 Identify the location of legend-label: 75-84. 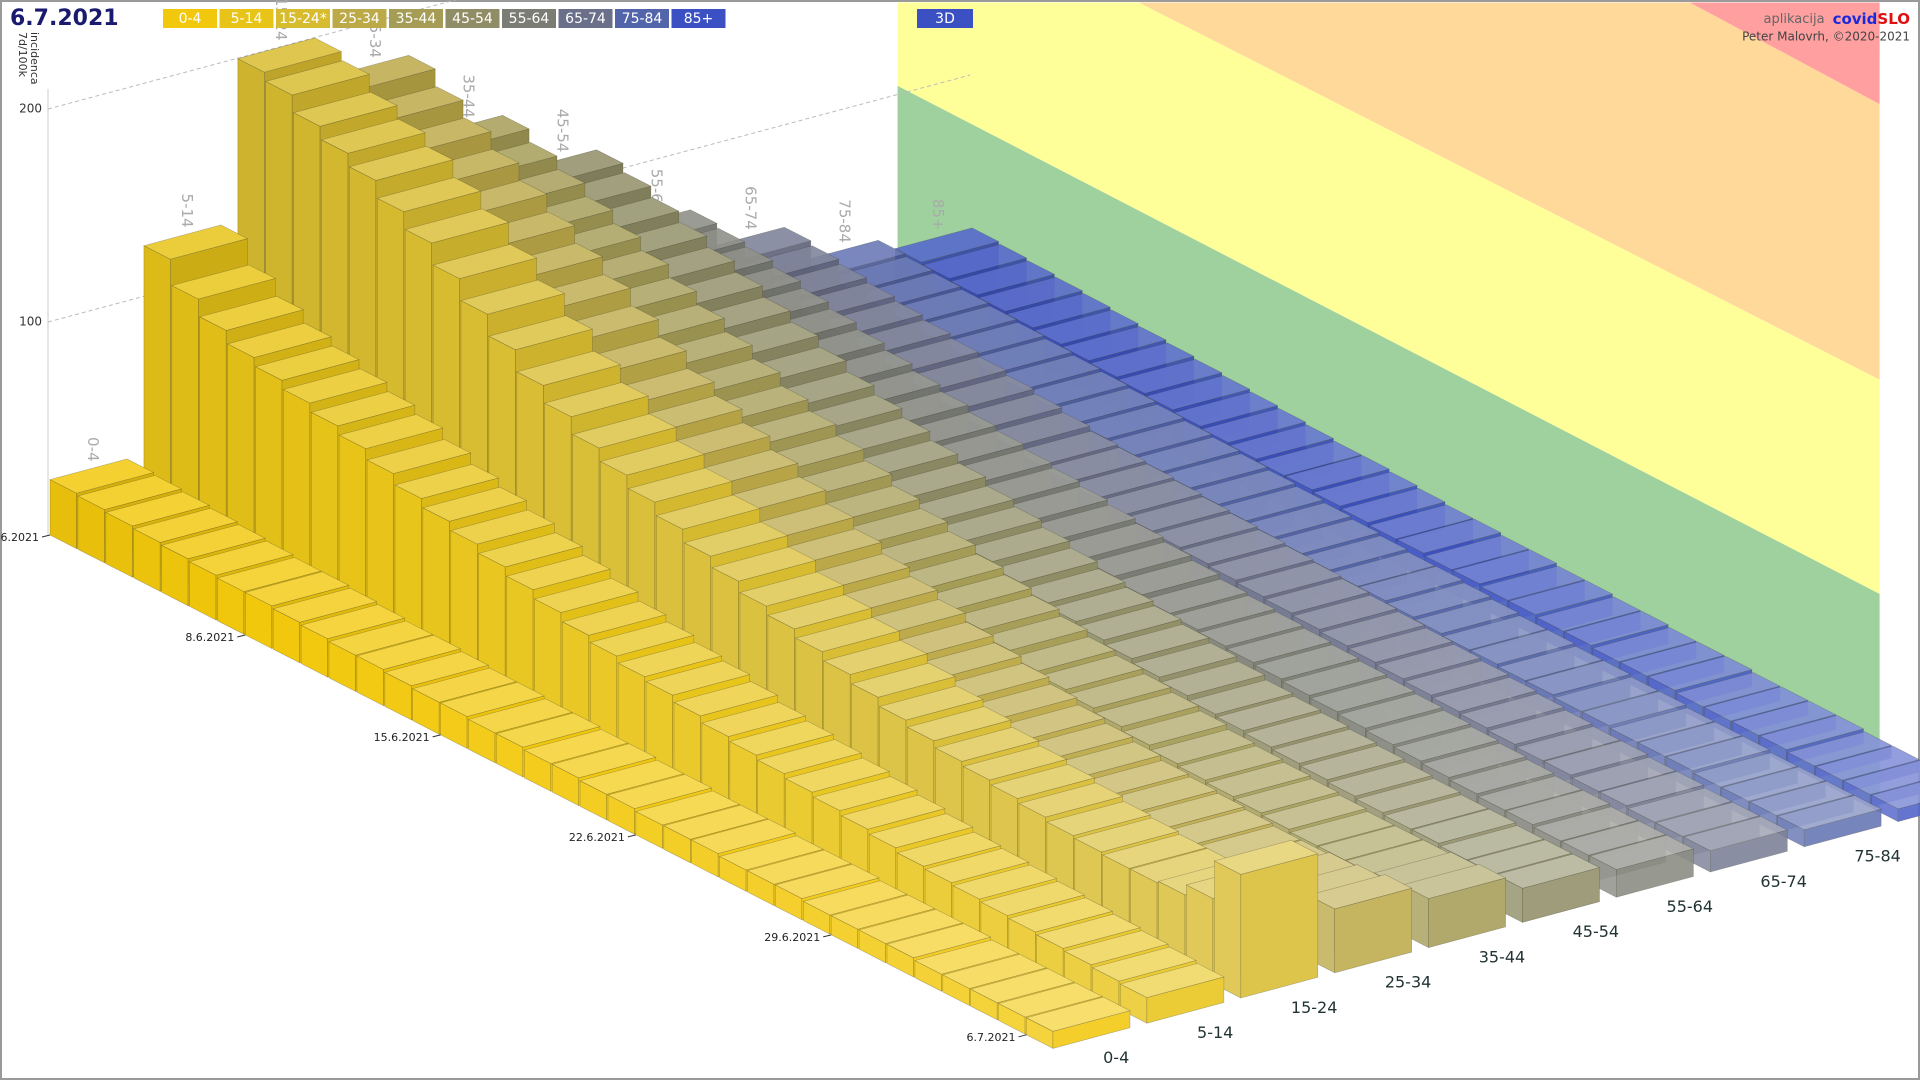
(642, 19).